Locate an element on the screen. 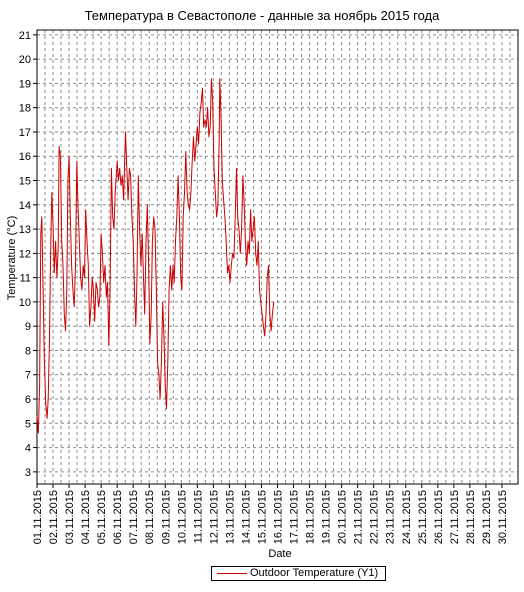 This screenshot has height=592, width=524. x-tick-label: 21.11.2015 is located at coordinates (359, 517).